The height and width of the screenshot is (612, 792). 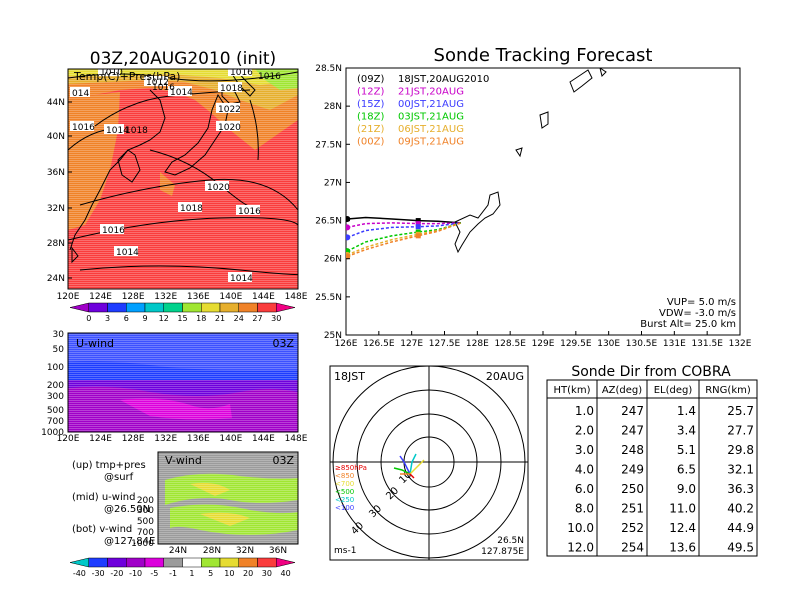 I want to click on note-up-line1: (up) tmp+pres, so click(x=109, y=465).